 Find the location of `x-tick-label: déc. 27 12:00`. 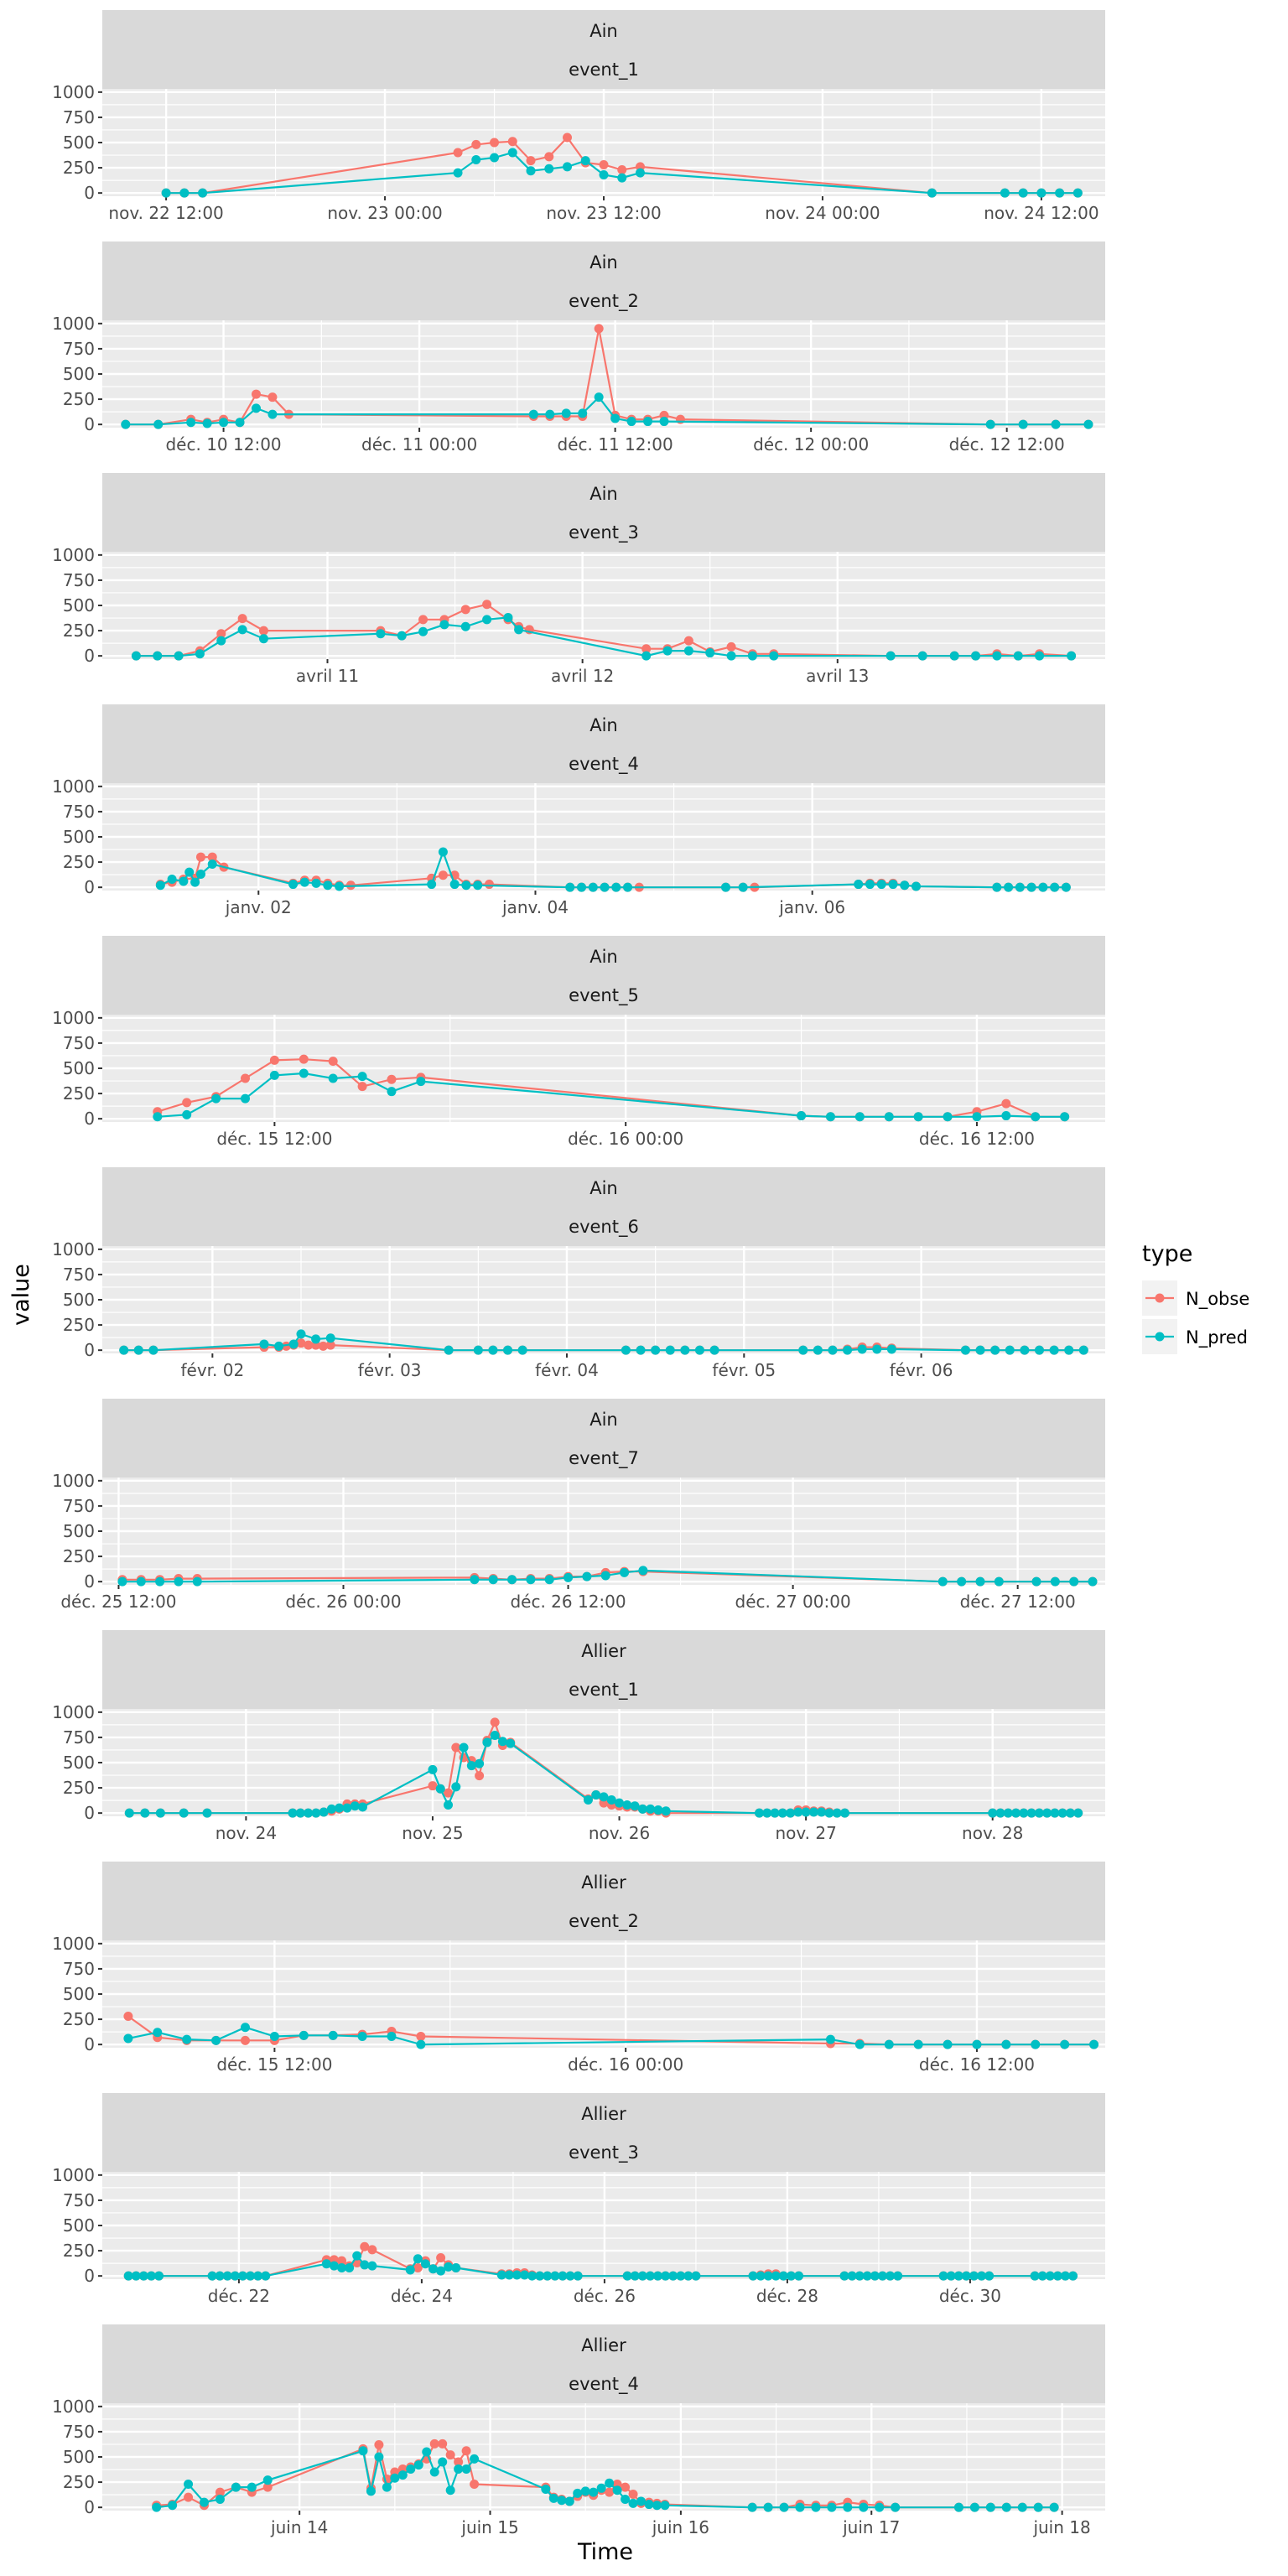

x-tick-label: déc. 27 12:00 is located at coordinates (1018, 1602).